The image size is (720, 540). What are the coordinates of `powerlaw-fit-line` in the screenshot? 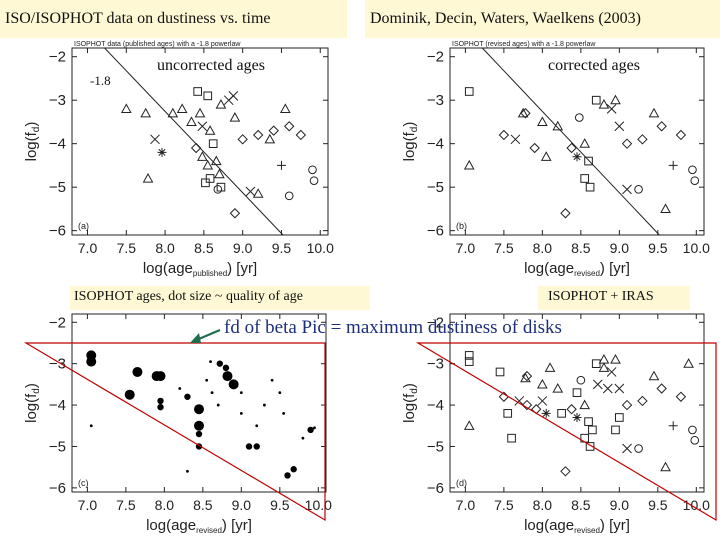 It's located at (570, 141).